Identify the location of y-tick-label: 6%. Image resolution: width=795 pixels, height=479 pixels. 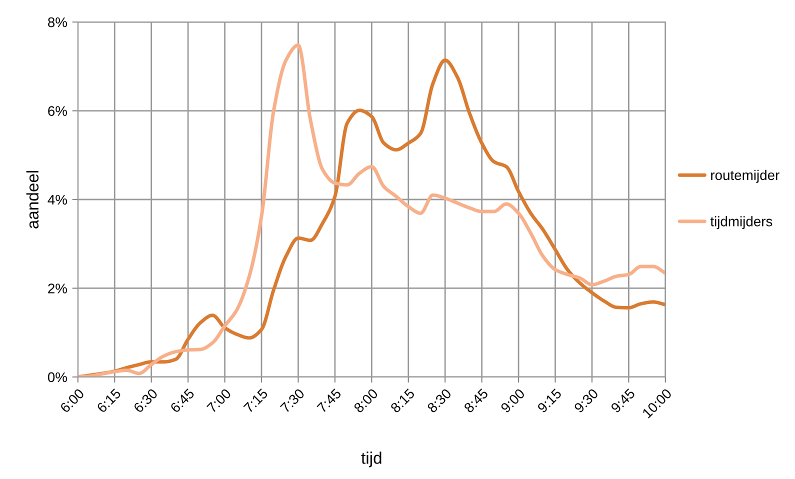
(57, 111).